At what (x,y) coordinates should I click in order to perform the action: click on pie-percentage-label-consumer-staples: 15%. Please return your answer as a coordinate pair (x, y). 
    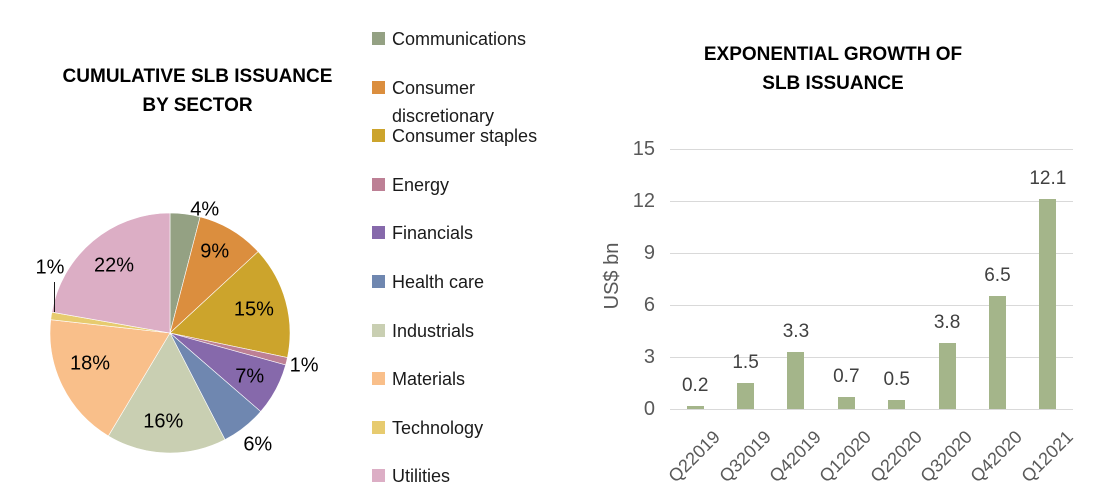
    Looking at the image, I should click on (253, 309).